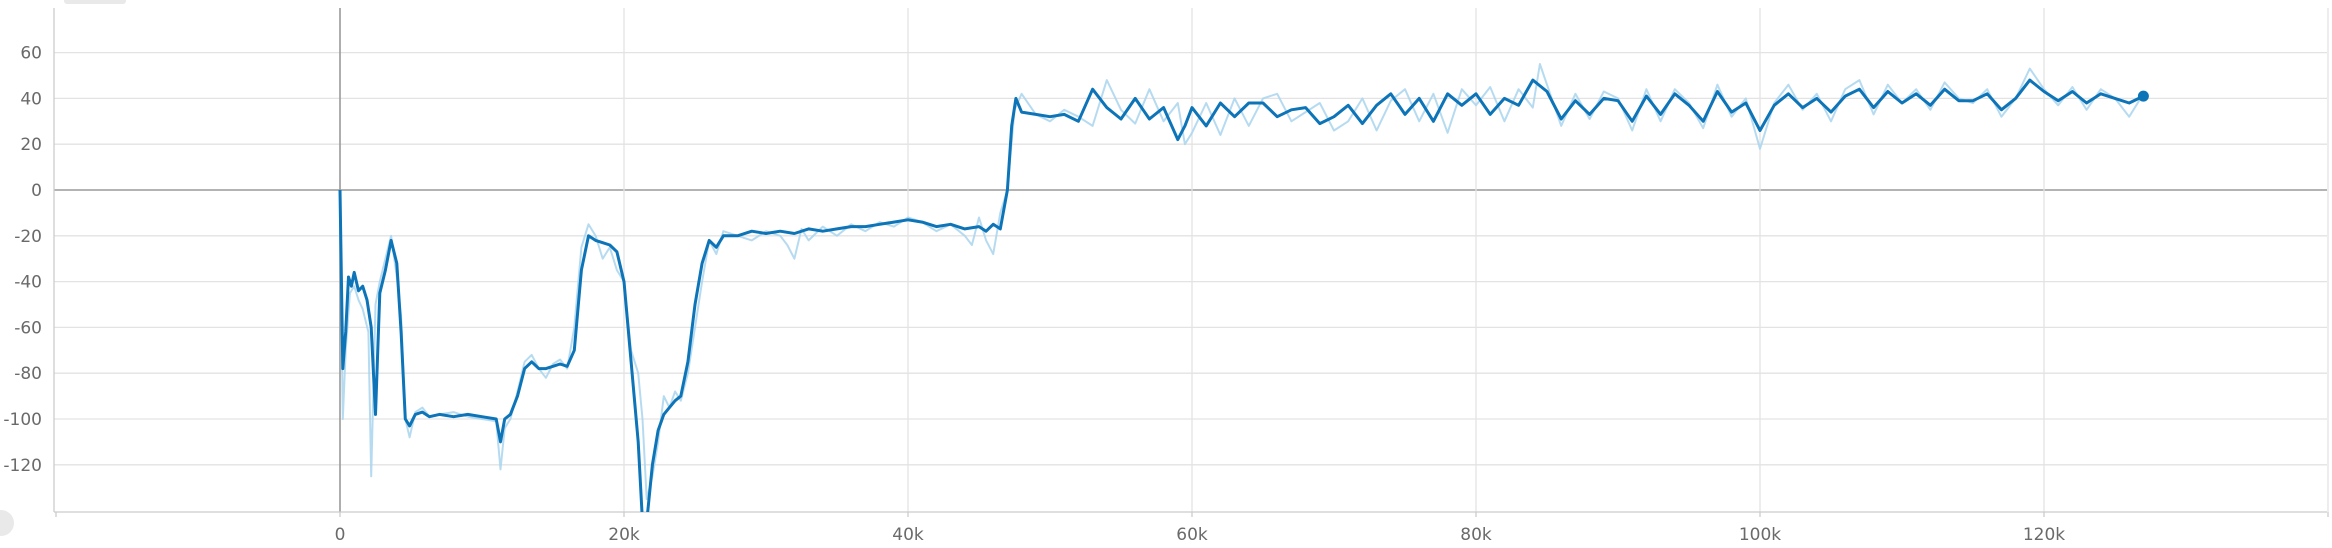 The height and width of the screenshot is (548, 2332). What do you see at coordinates (22, 466) in the screenshot?
I see `y-tick-label: -120` at bounding box center [22, 466].